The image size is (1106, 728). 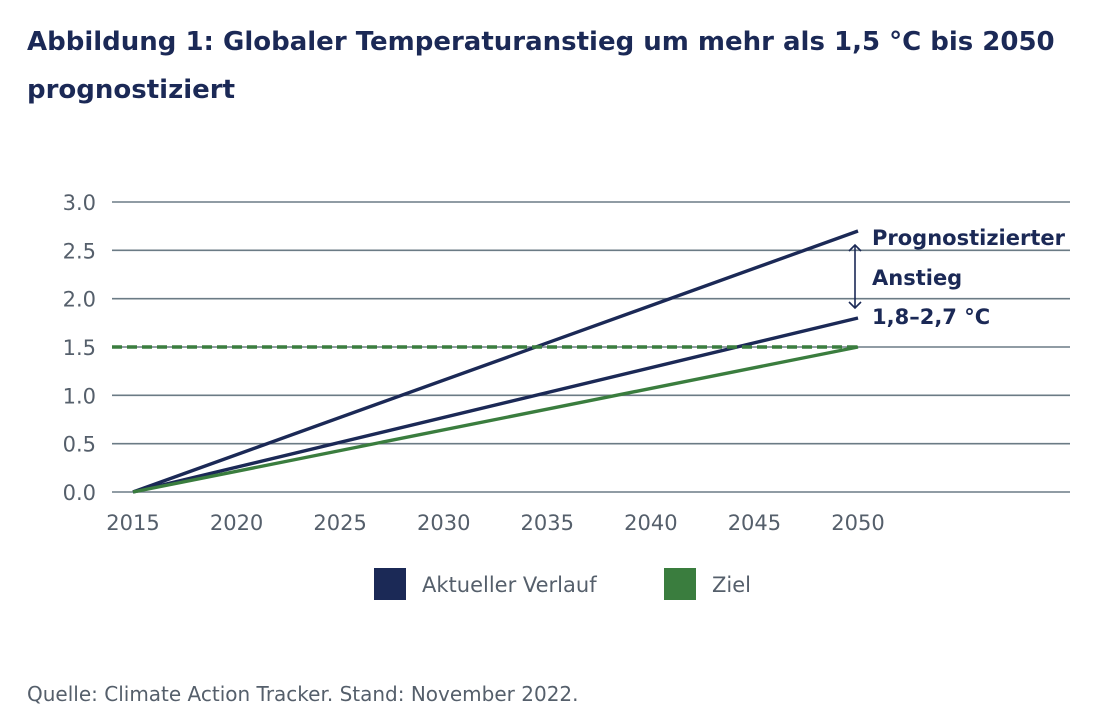 I want to click on annotation: Prognostizierter Anstieg 1,8–2,7 °C, so click(x=957, y=277).